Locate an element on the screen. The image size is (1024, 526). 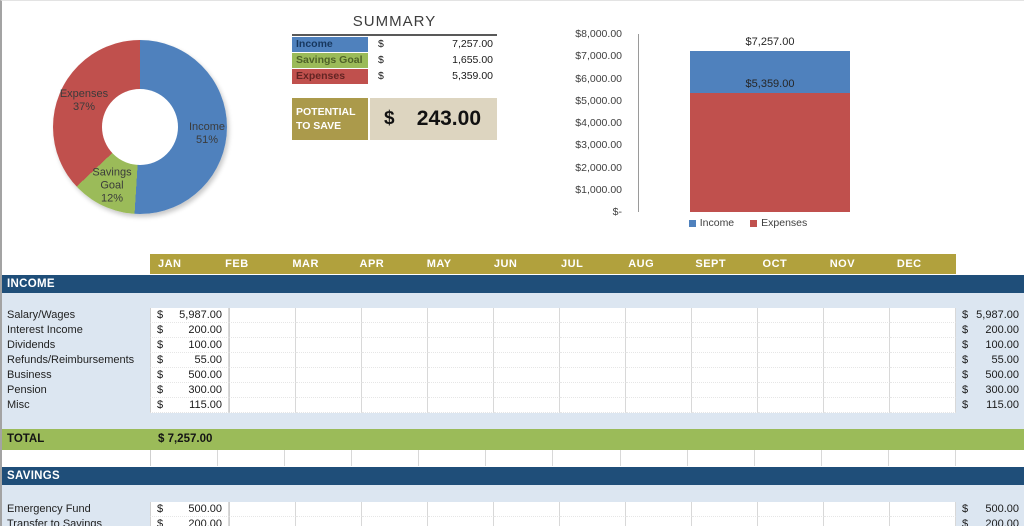
potential-to-save-value: $ 243.00 is located at coordinates (433, 119).